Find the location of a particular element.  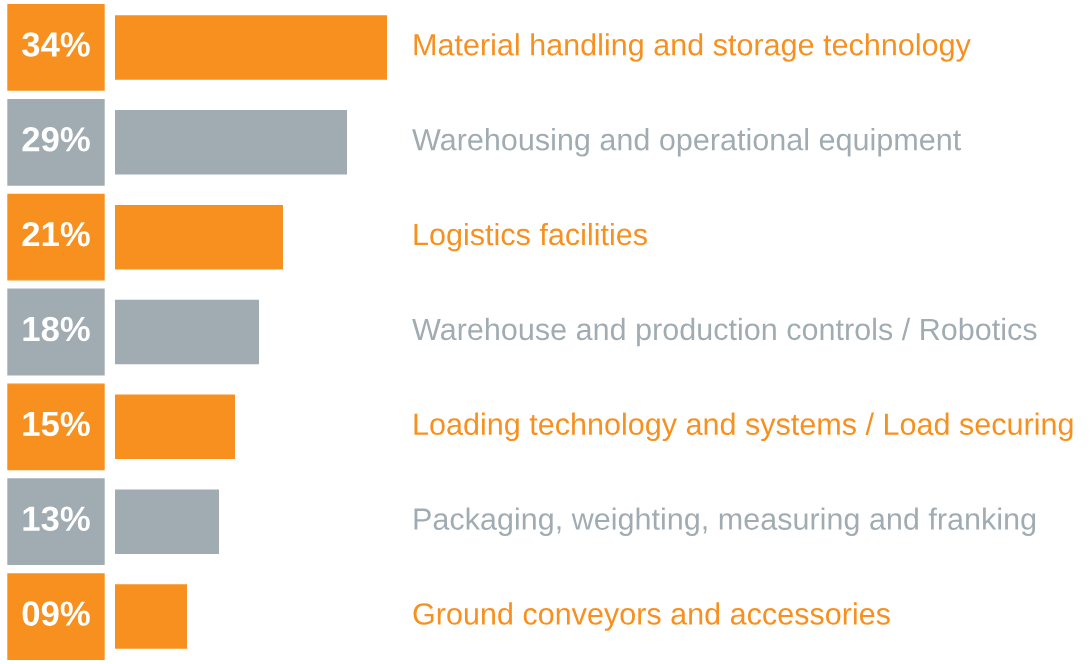

data-label: 34% is located at coordinates (56, 44).